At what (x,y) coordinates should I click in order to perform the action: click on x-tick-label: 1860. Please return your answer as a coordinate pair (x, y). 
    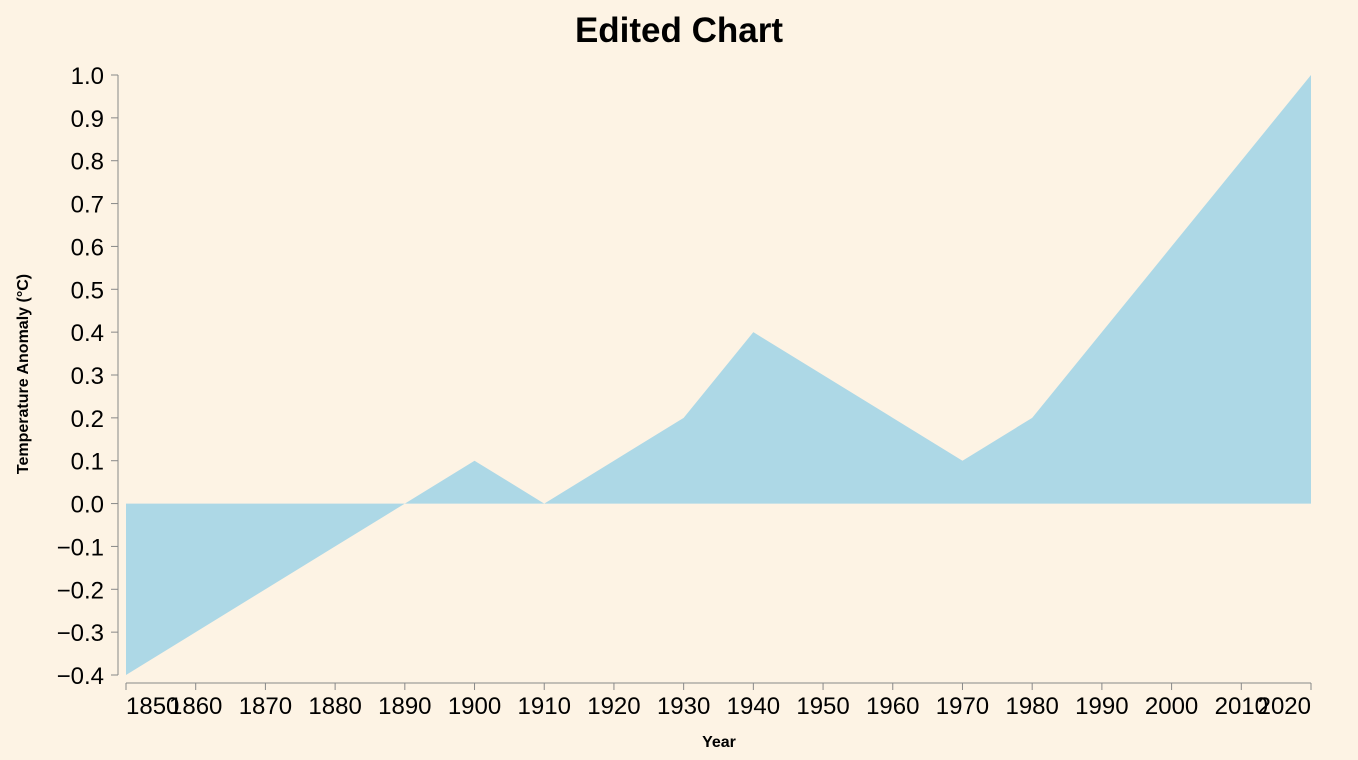
    Looking at the image, I should click on (195, 706).